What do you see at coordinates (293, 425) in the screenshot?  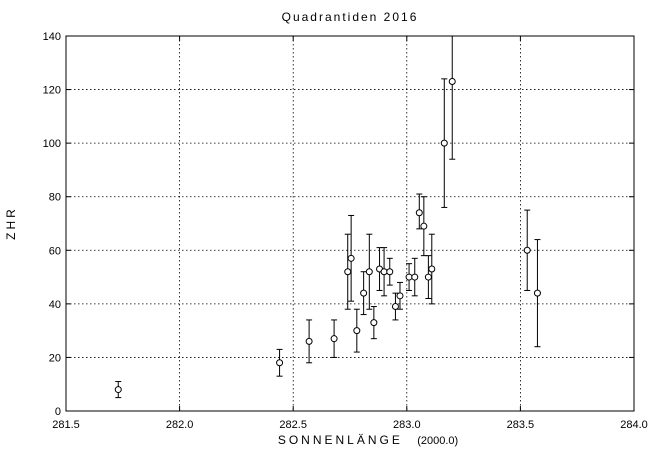 I see `x-tick-label: 282.5` at bounding box center [293, 425].